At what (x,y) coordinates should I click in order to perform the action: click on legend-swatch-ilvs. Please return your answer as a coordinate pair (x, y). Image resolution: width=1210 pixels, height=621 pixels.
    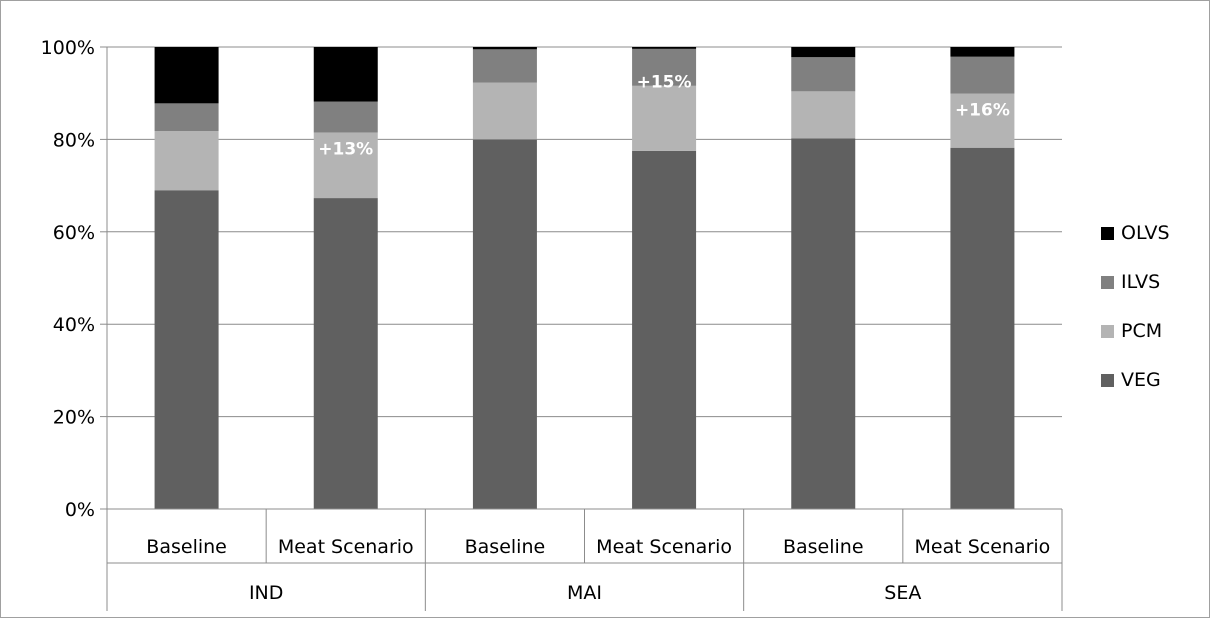
    Looking at the image, I should click on (1107, 282).